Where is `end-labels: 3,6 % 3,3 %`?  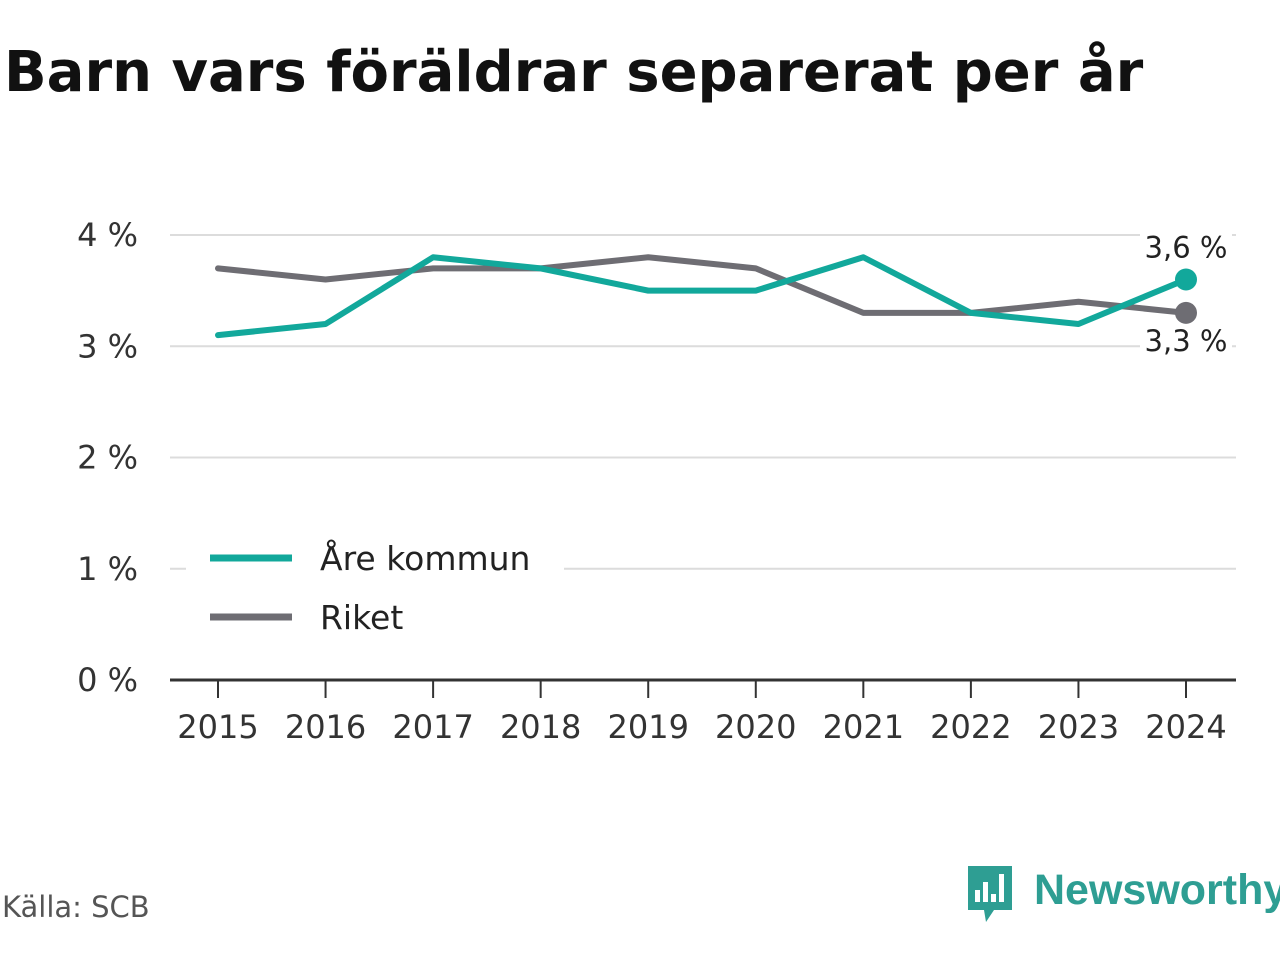 end-labels: 3,6 % 3,3 % is located at coordinates (1186, 295).